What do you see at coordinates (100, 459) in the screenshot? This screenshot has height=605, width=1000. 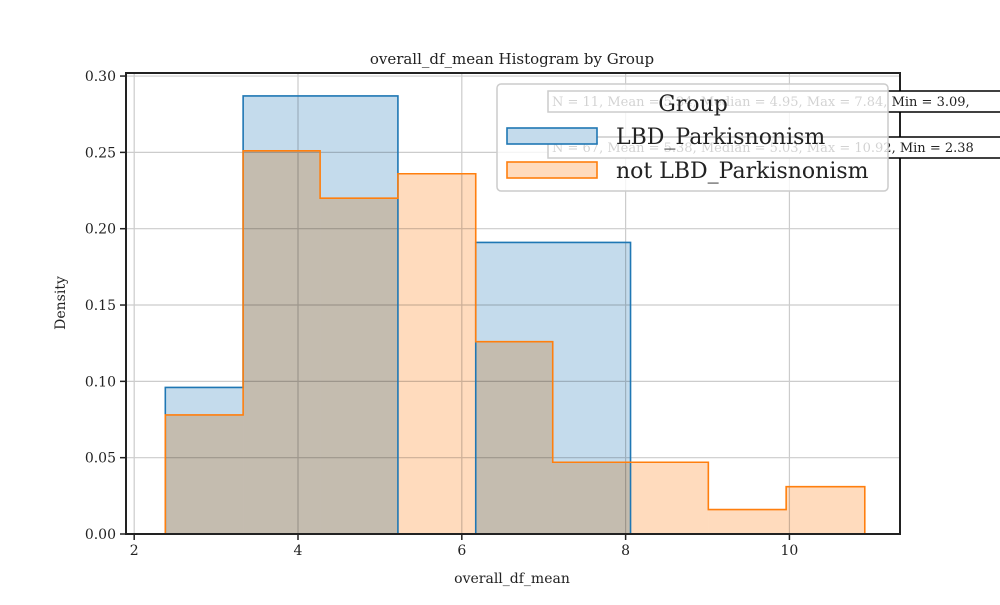 I see `y-tick-label: 0.05` at bounding box center [100, 459].